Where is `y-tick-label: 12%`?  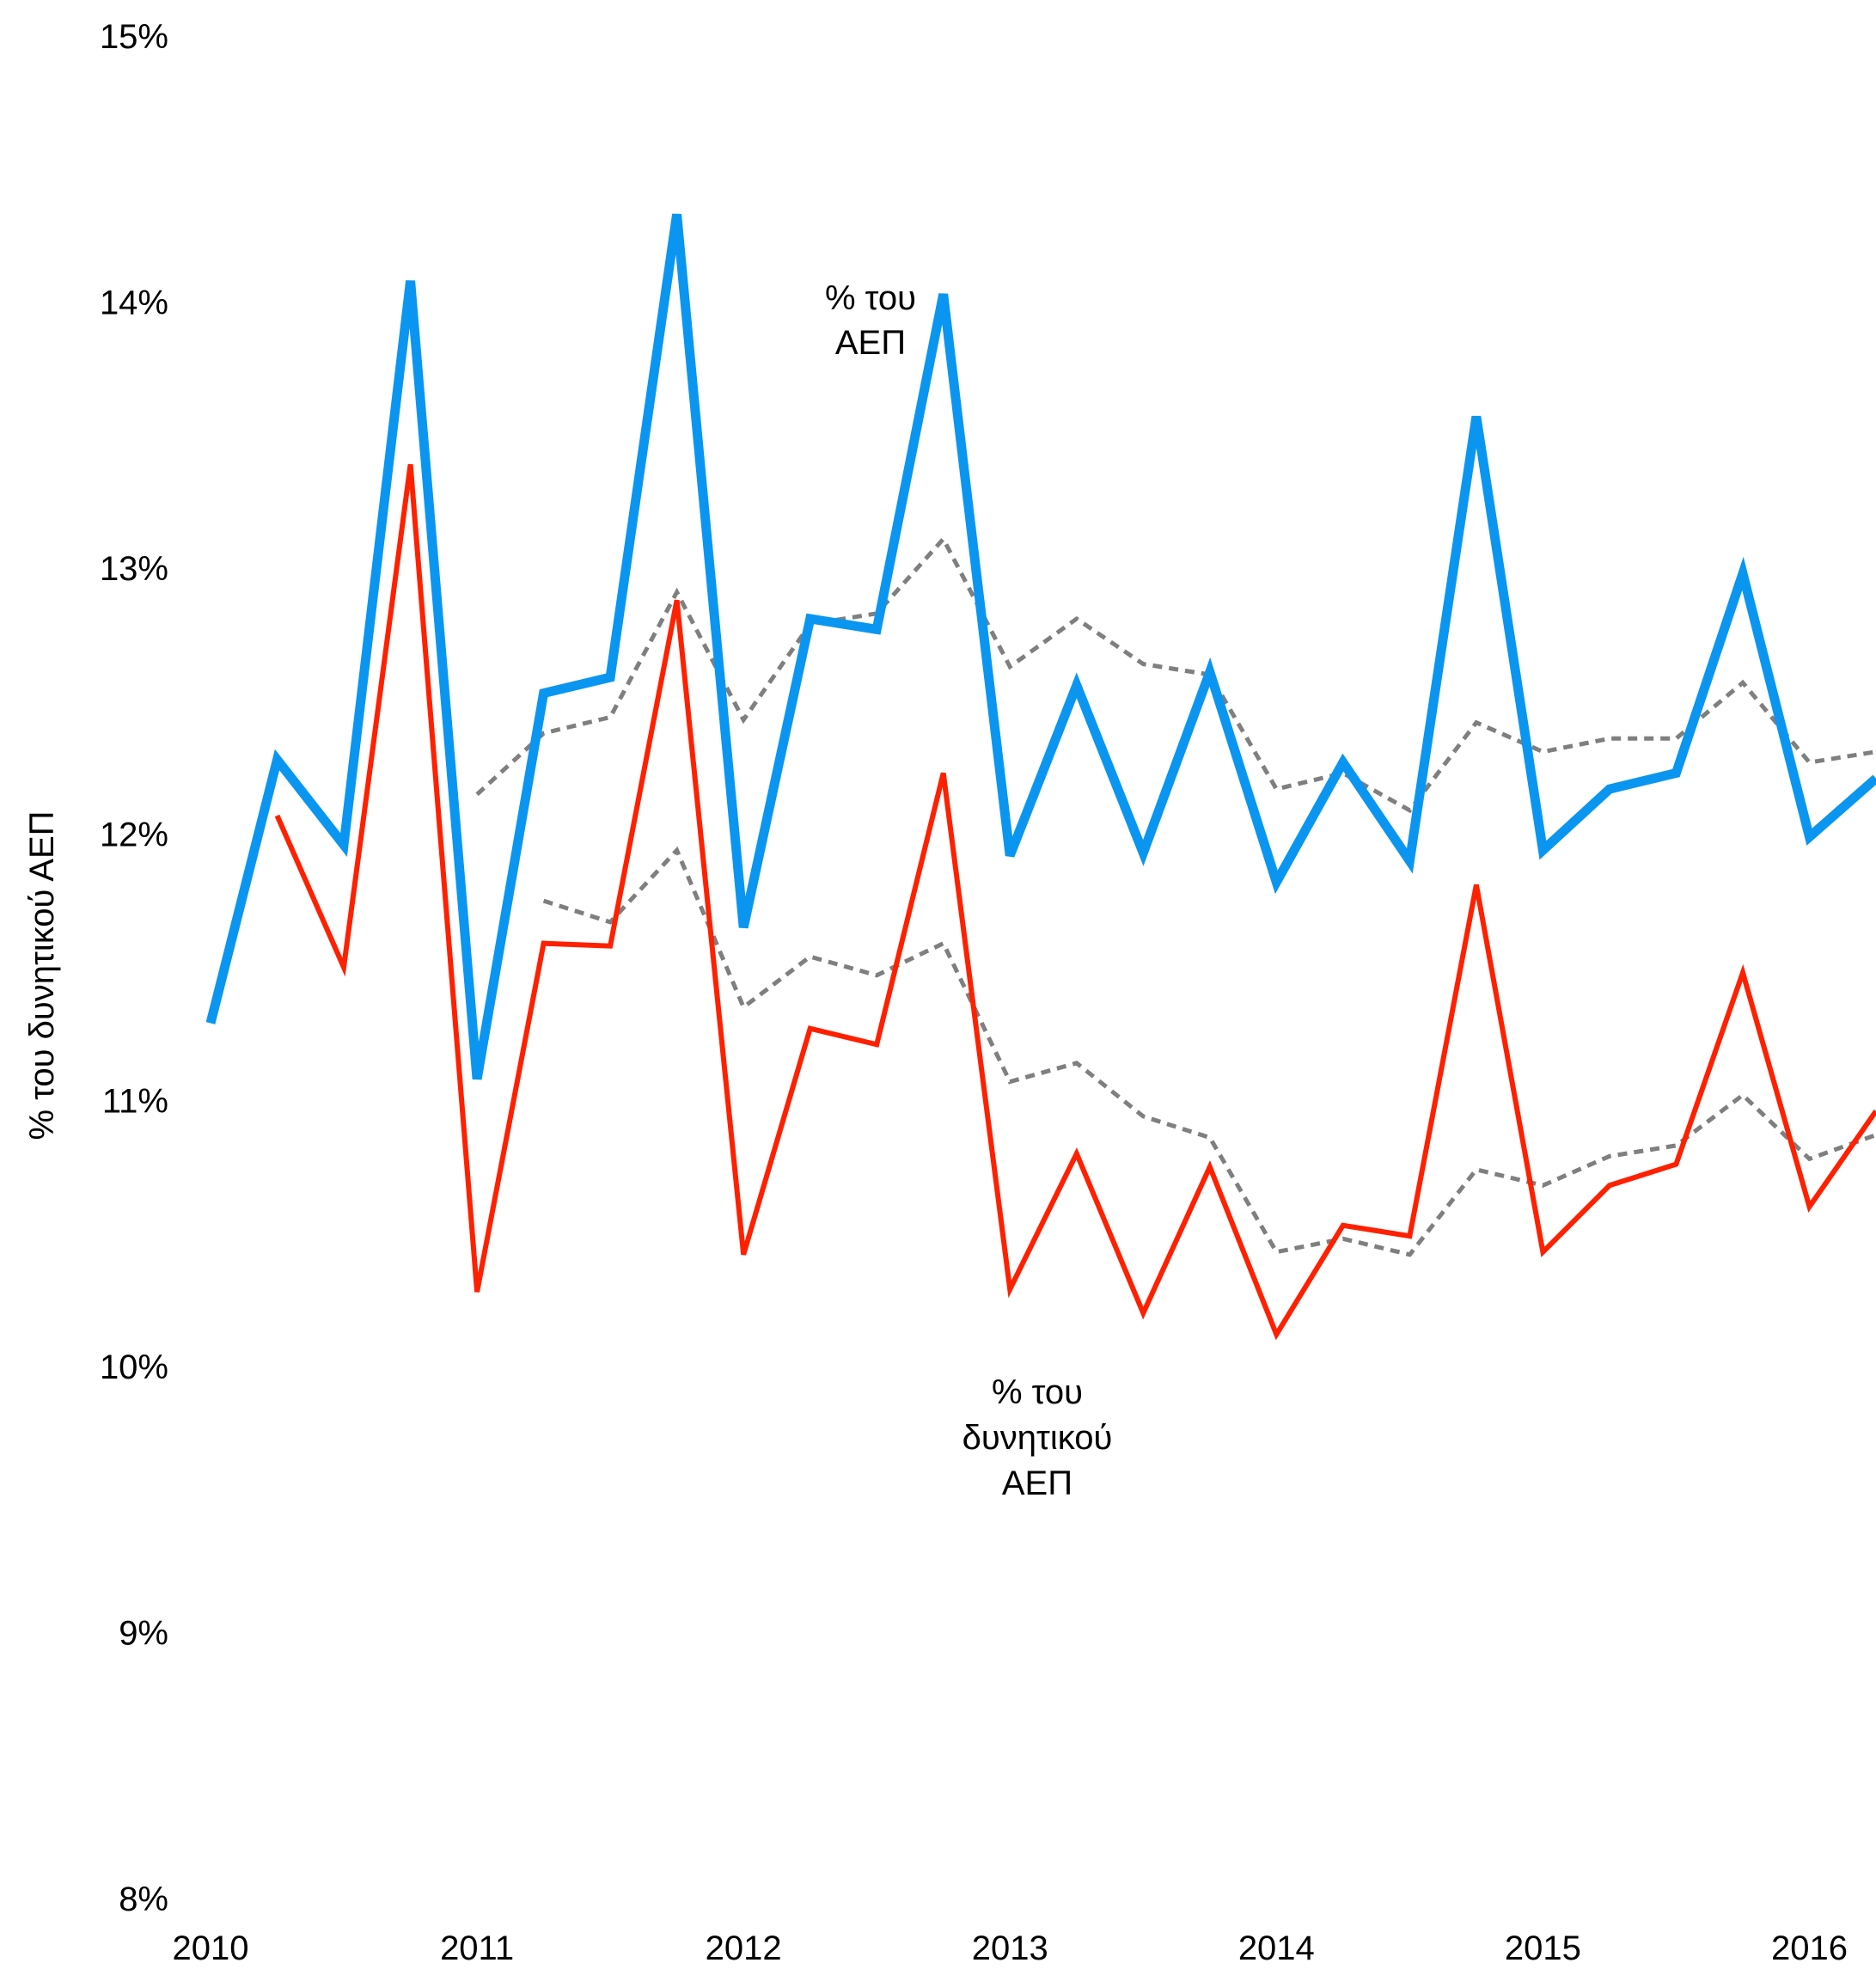 y-tick-label: 12% is located at coordinates (134, 835).